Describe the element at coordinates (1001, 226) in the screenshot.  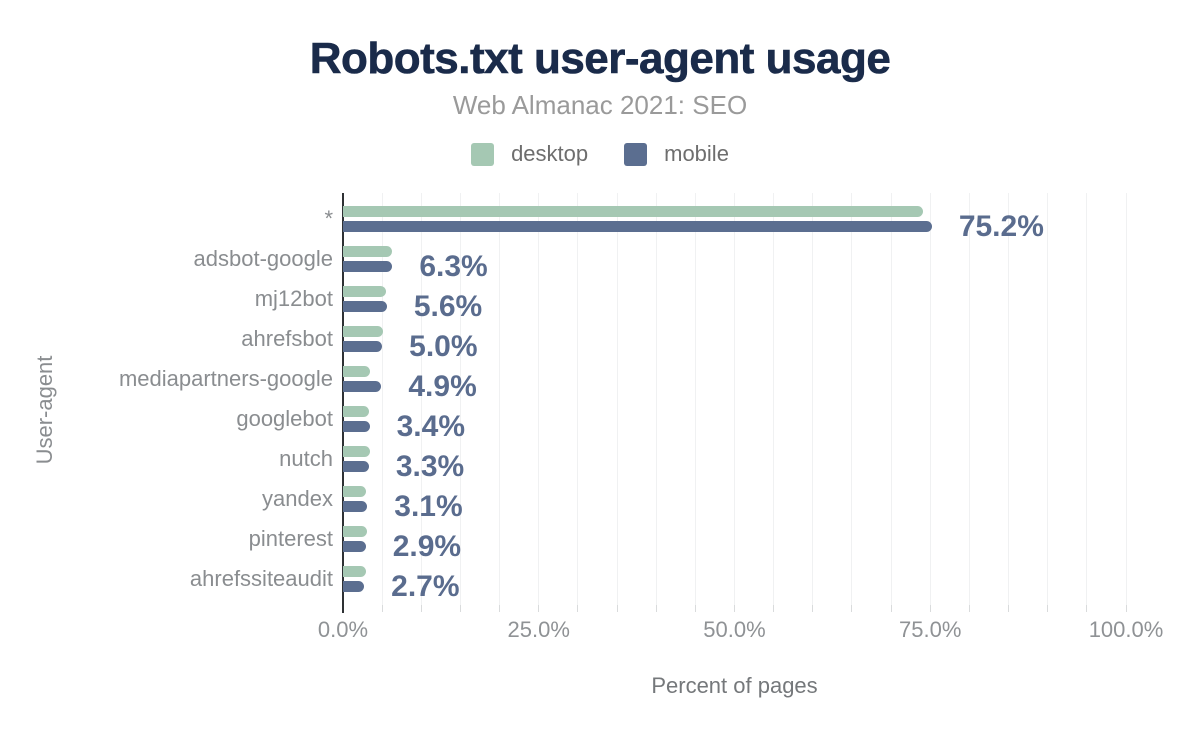
I see `value-label: 75.2%` at that location.